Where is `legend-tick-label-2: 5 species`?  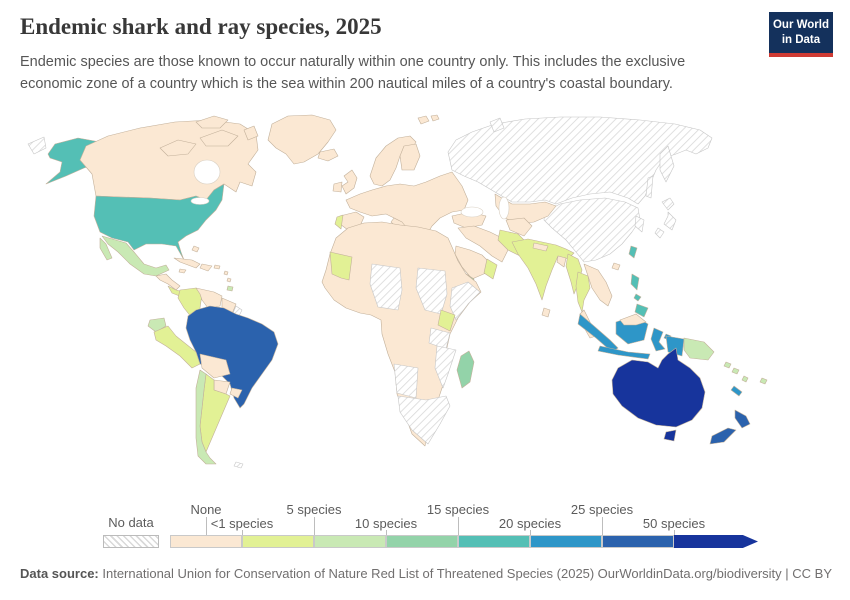
legend-tick-label-2: 5 species is located at coordinates (314, 509).